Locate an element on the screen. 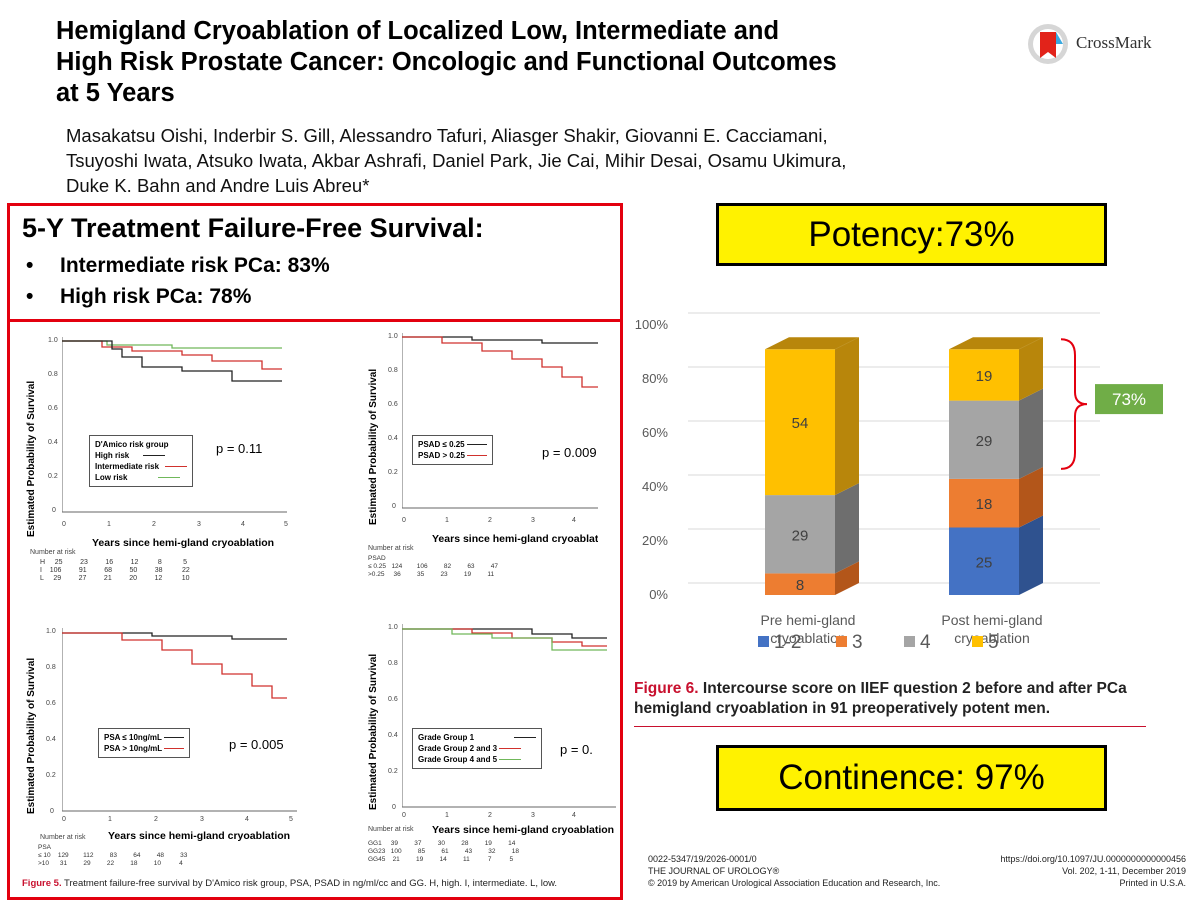  legend-item: PSAD ≤ 0.25 is located at coordinates (452, 444).